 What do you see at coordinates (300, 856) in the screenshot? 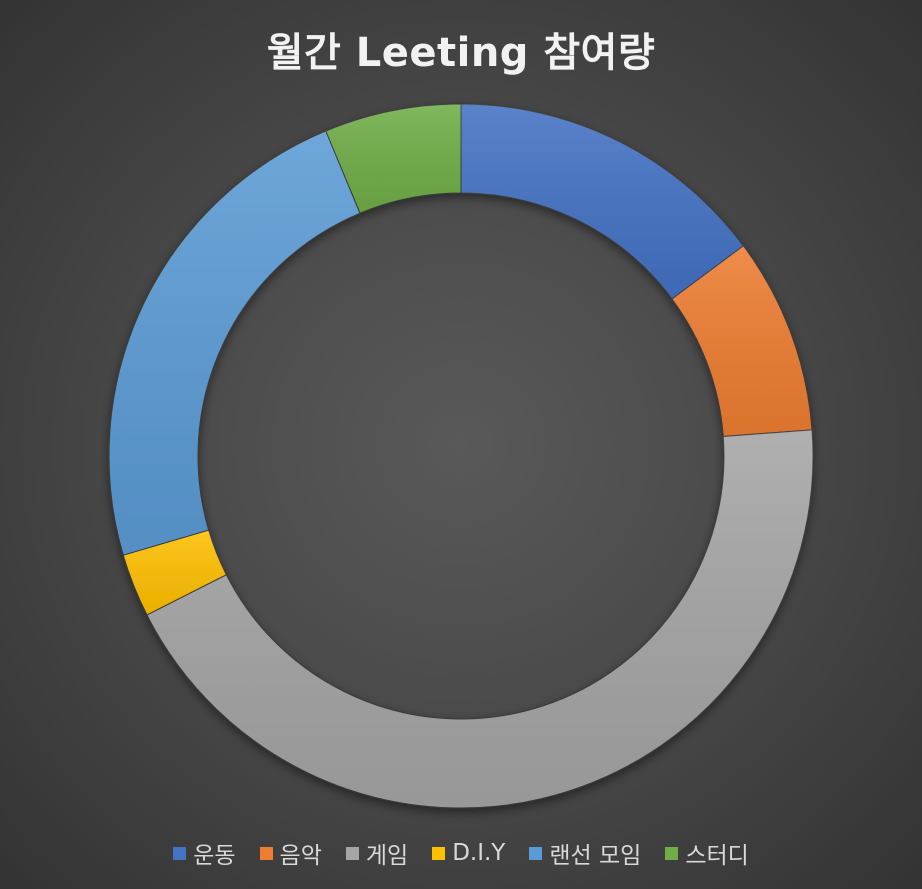
I see `legend-label: 음악` at bounding box center [300, 856].